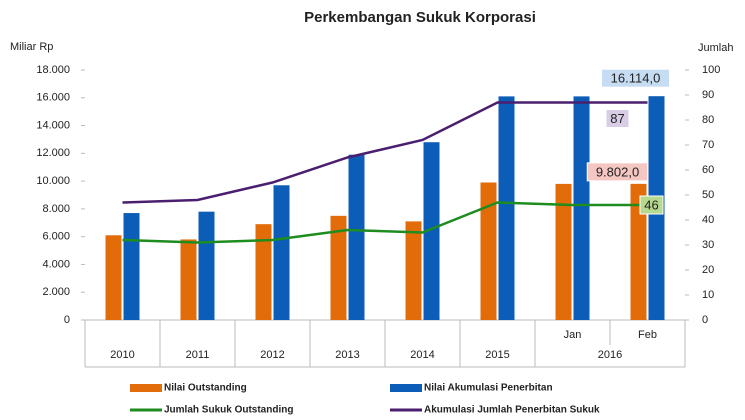  I want to click on y2-tick-label: 70, so click(708, 145).